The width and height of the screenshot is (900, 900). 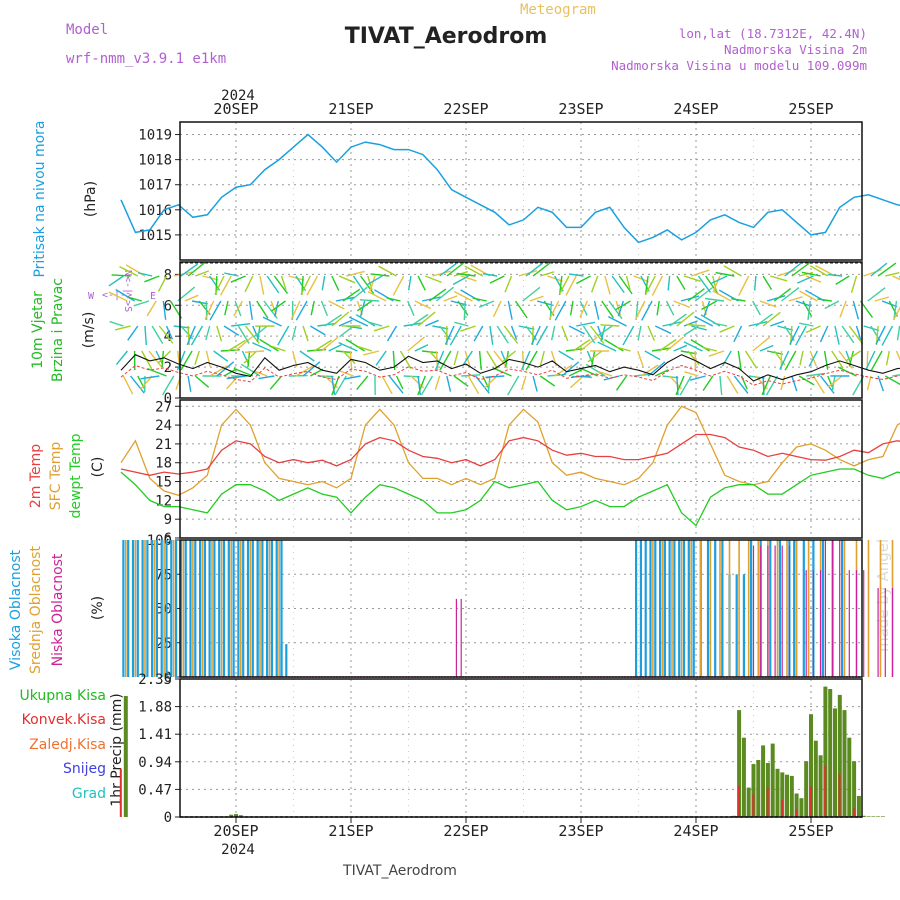 I want to click on precip-label-total: Ukupna Kisa, so click(x=62, y=696).